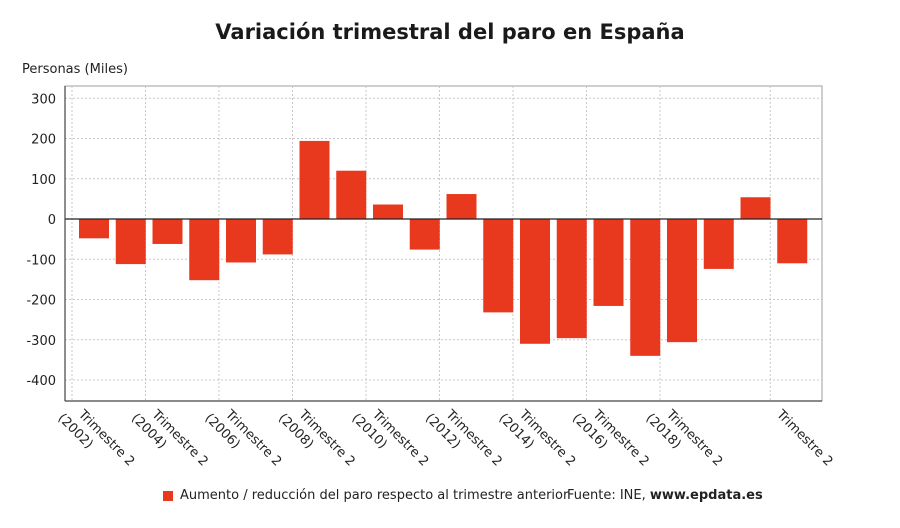 This screenshot has width=900, height=528. Describe the element at coordinates (43, 140) in the screenshot. I see `y-tick-label: 200` at that location.